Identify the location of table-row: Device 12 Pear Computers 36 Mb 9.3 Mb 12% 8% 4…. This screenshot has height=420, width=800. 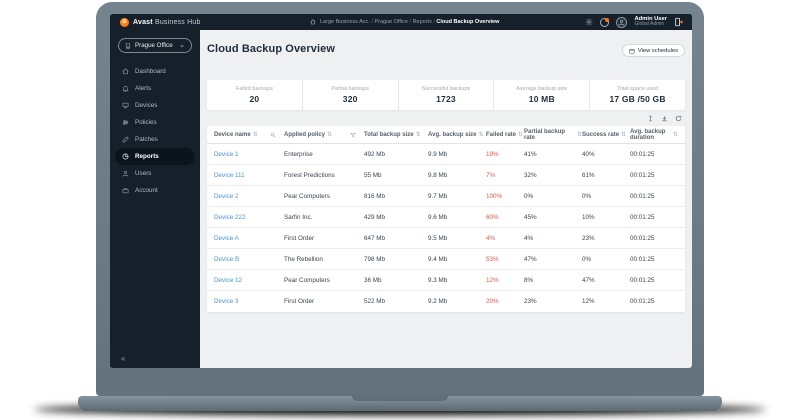
(446, 280).